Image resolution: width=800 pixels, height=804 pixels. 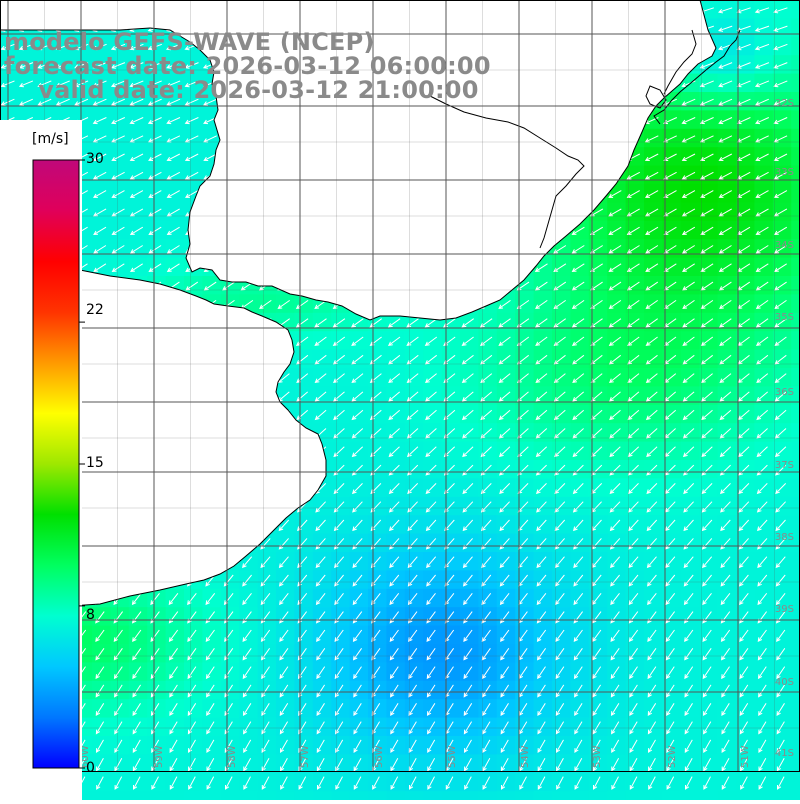 What do you see at coordinates (784, 245) in the screenshot?
I see `lat-label: 34S` at bounding box center [784, 245].